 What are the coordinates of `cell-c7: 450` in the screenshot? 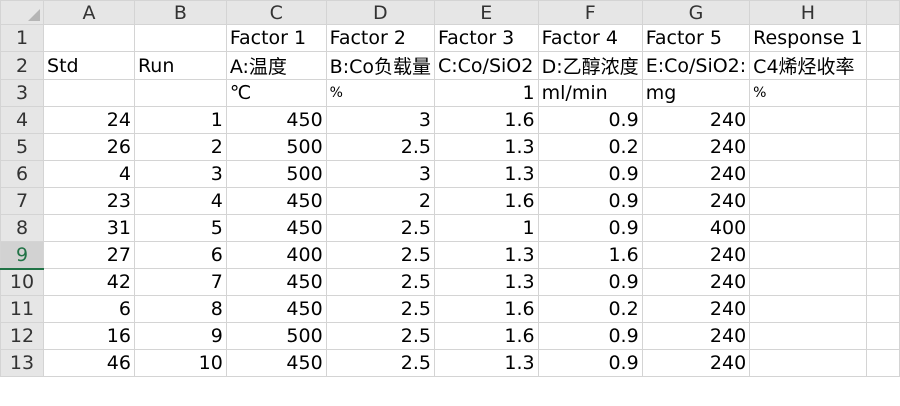 It's located at (276, 201).